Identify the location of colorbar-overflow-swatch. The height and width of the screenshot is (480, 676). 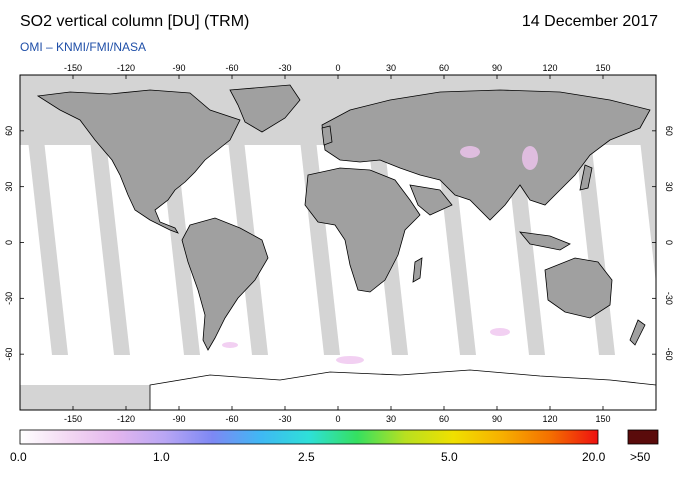
(643, 437).